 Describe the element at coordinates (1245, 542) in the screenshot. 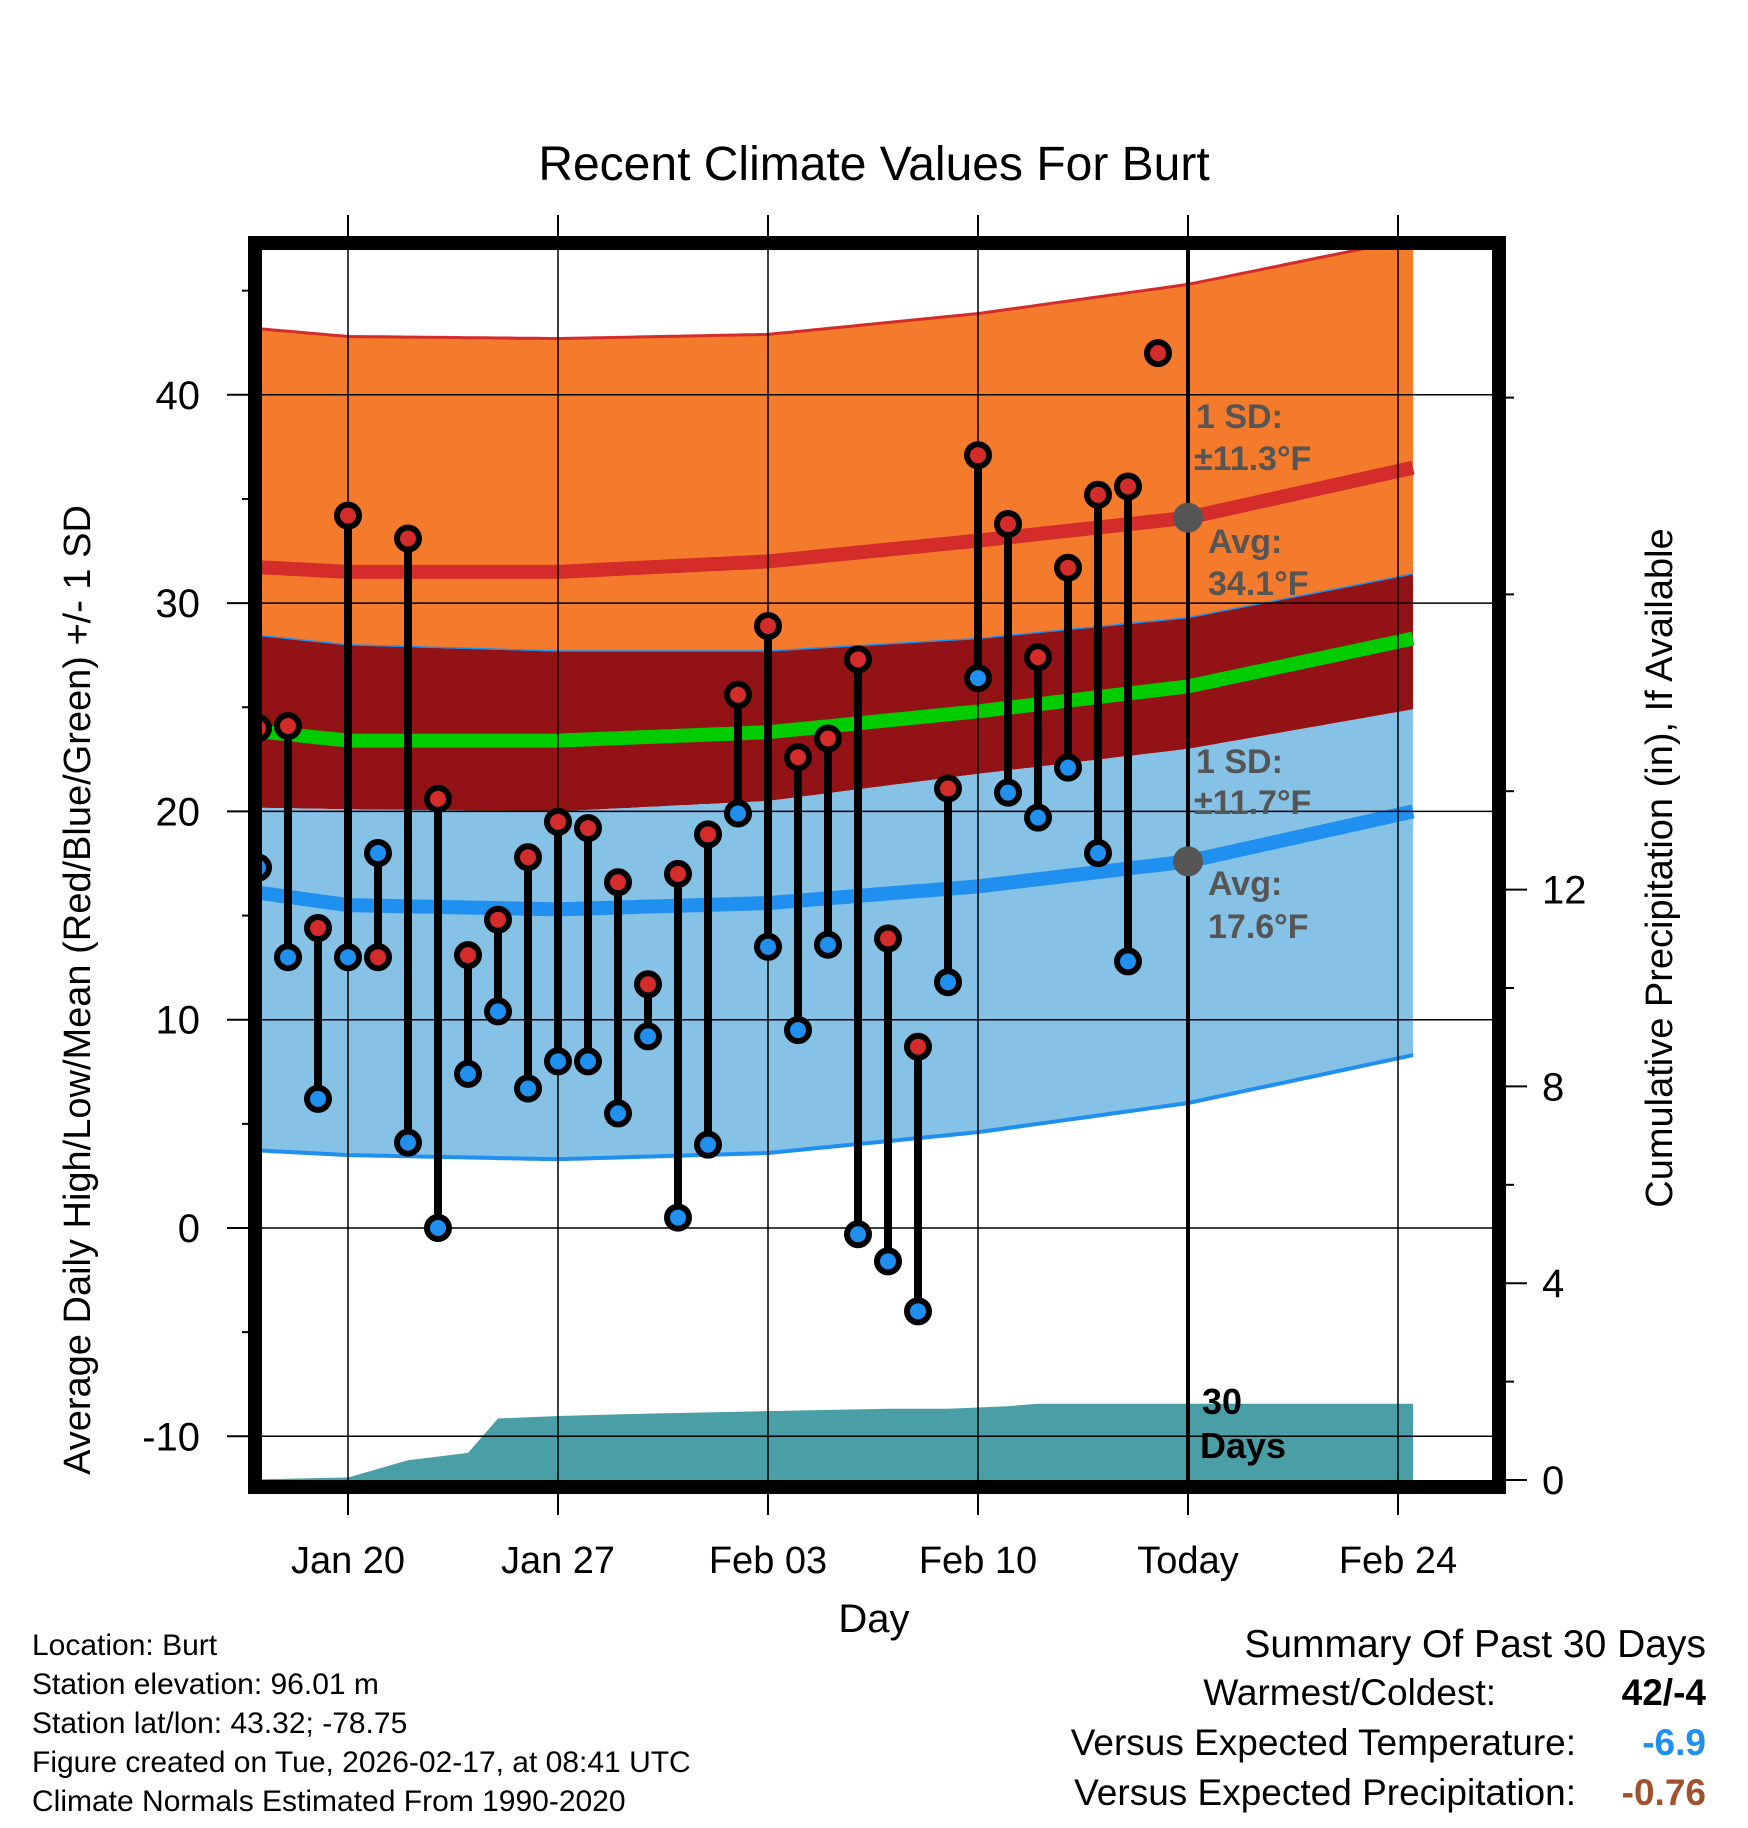

I see `high-avg-label: Avg:` at that location.